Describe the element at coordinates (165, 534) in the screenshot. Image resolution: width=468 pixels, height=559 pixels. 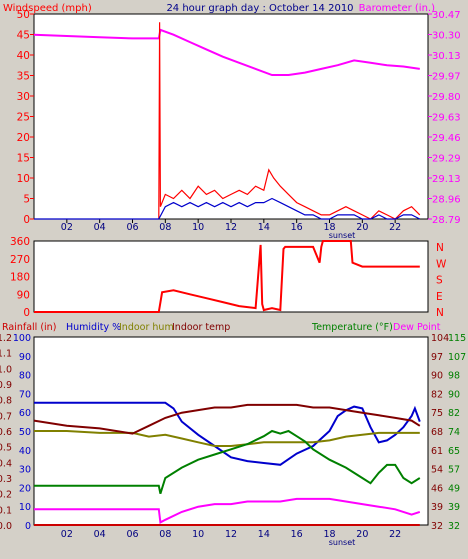
I see `humidity-temp-x-tick-label: 08` at that location.